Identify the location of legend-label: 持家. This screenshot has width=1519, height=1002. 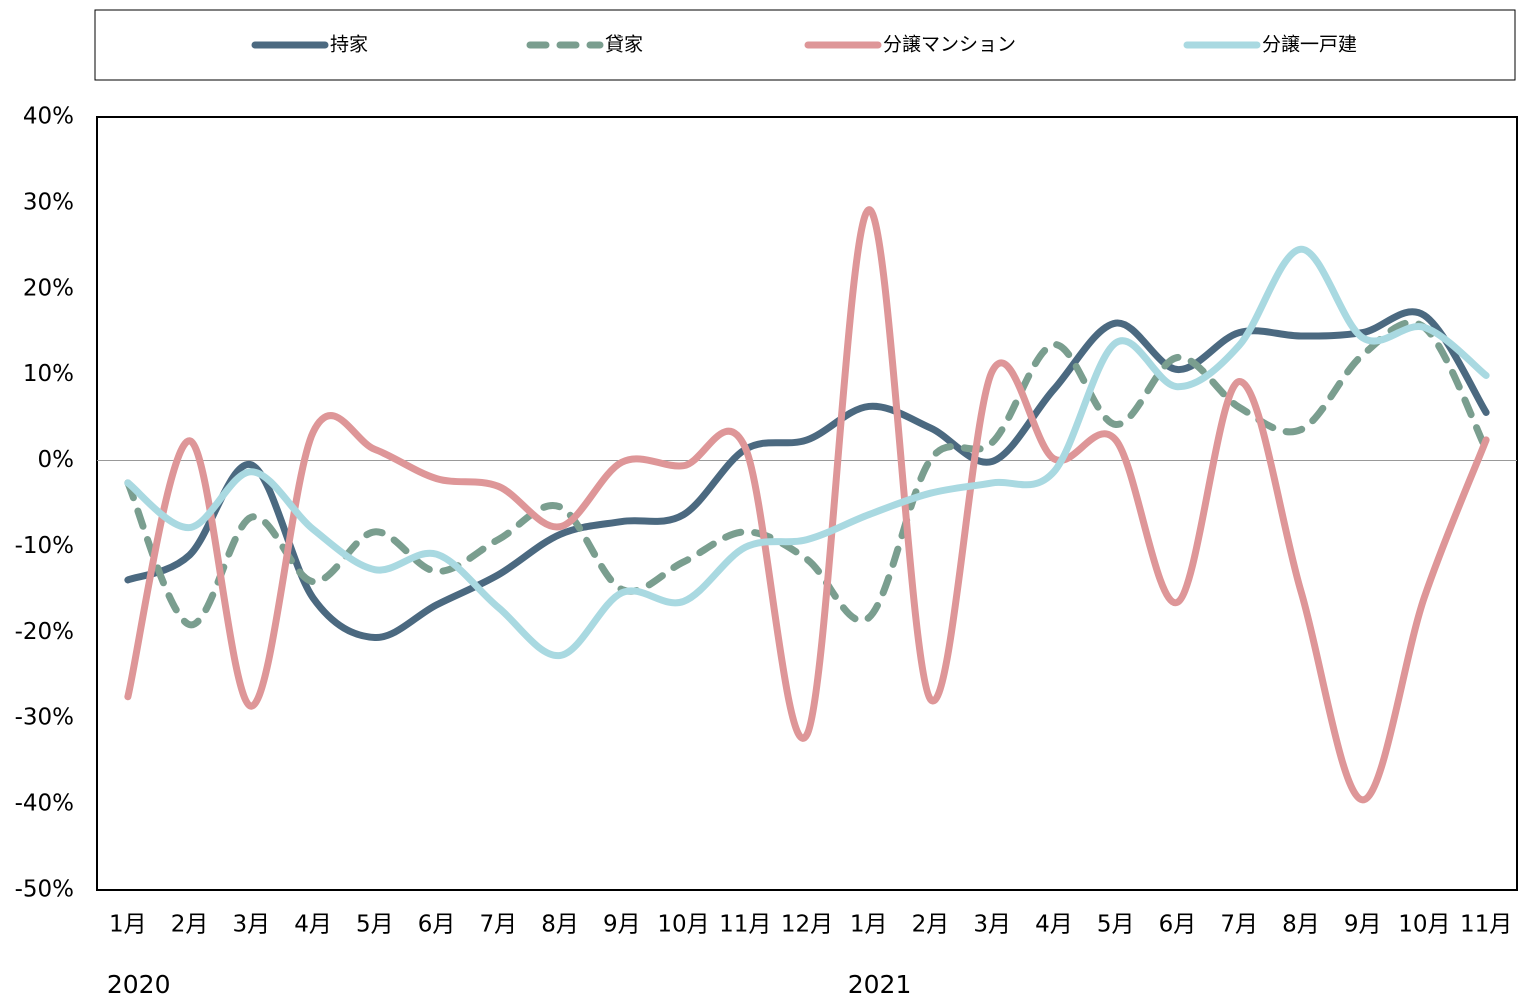
(349, 45).